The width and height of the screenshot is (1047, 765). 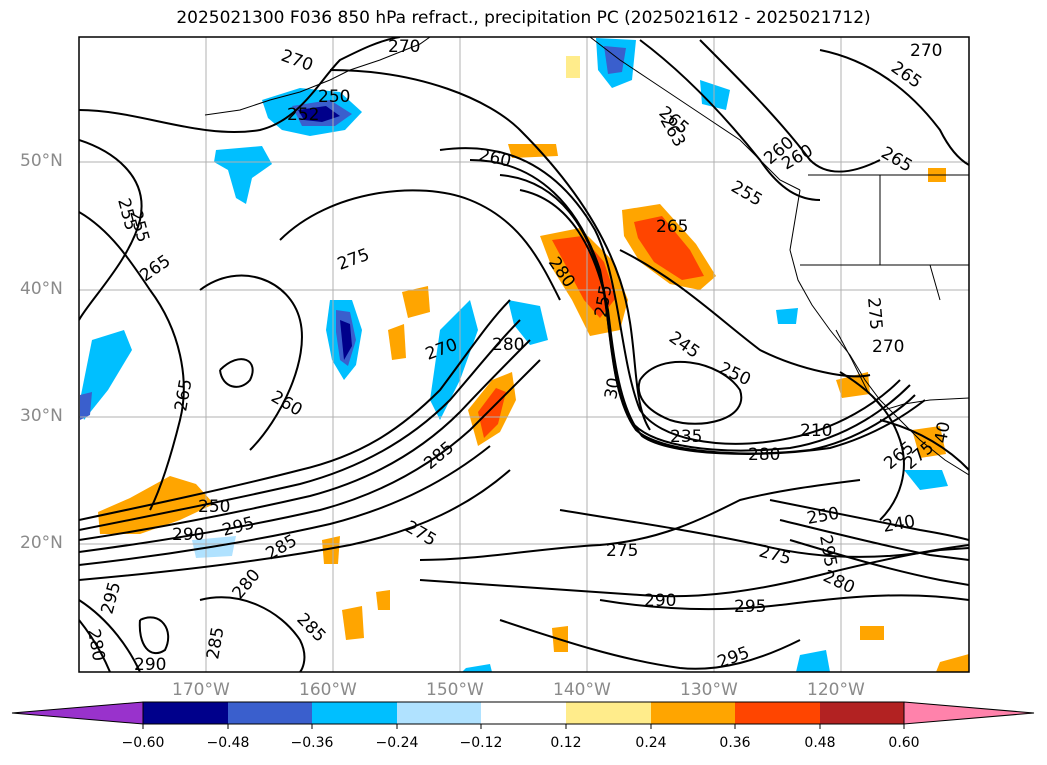 What do you see at coordinates (455, 690) in the screenshot?
I see `lon-label: 150°W` at bounding box center [455, 690].